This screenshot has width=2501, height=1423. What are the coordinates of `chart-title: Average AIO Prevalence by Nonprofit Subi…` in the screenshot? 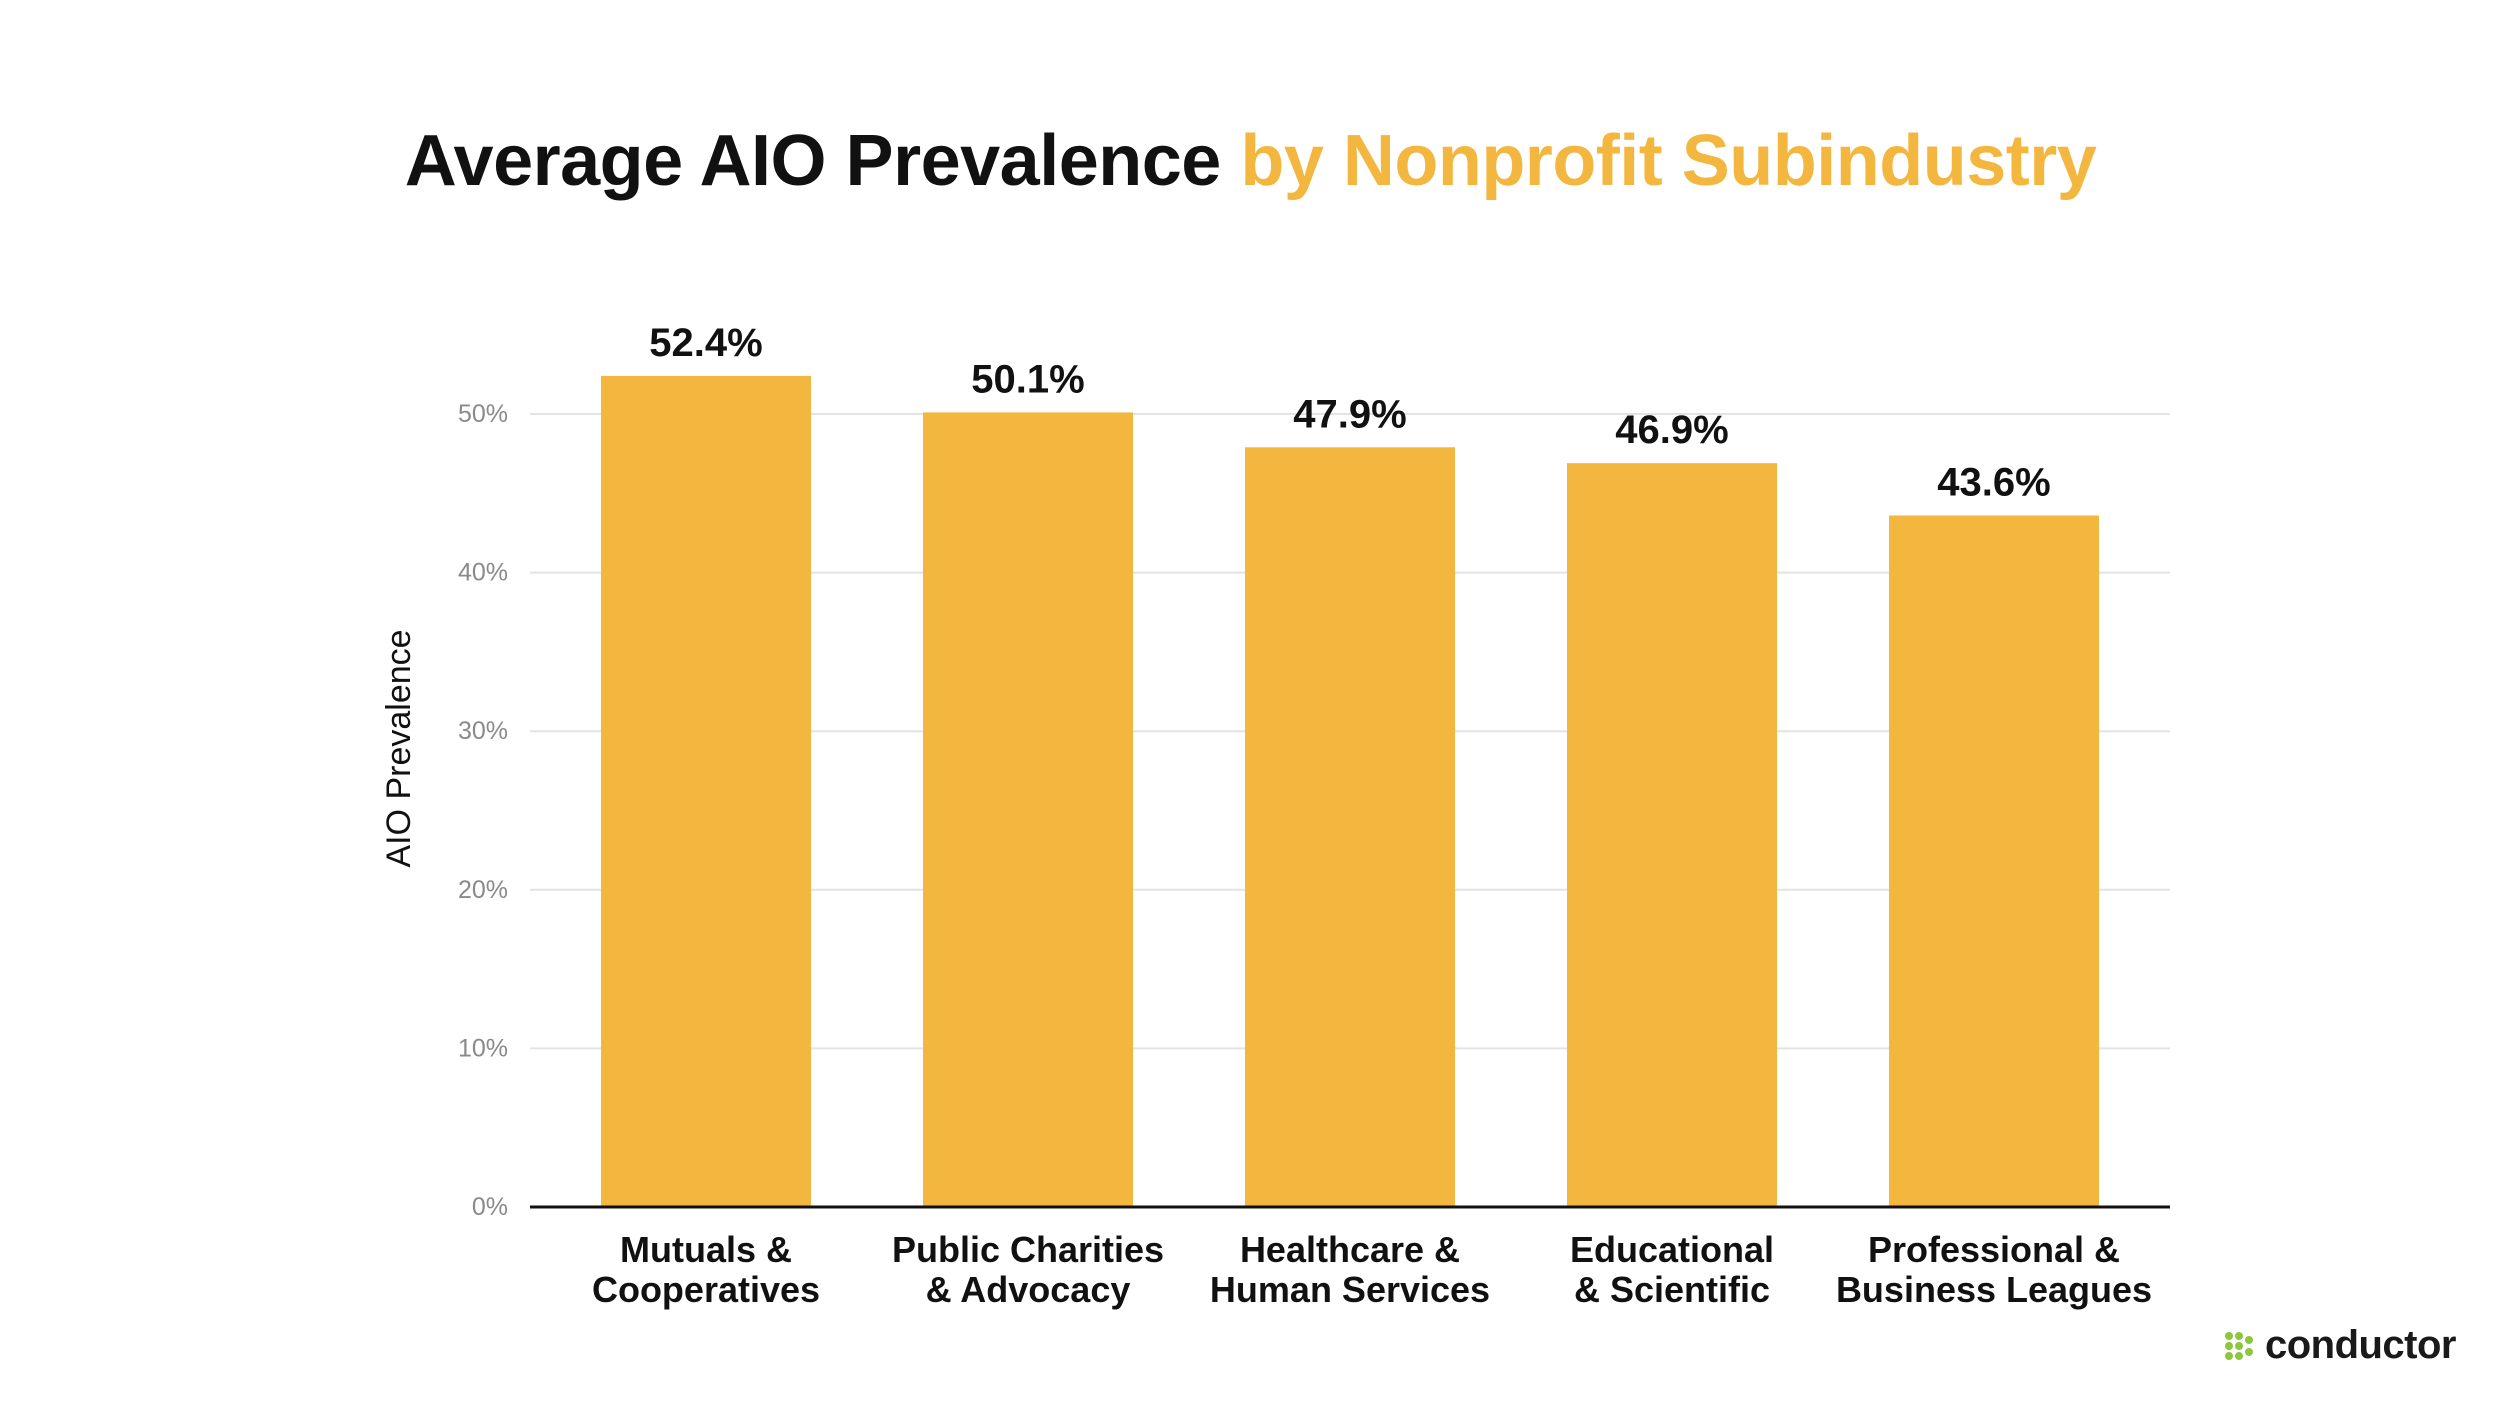 It's located at (1250, 161).